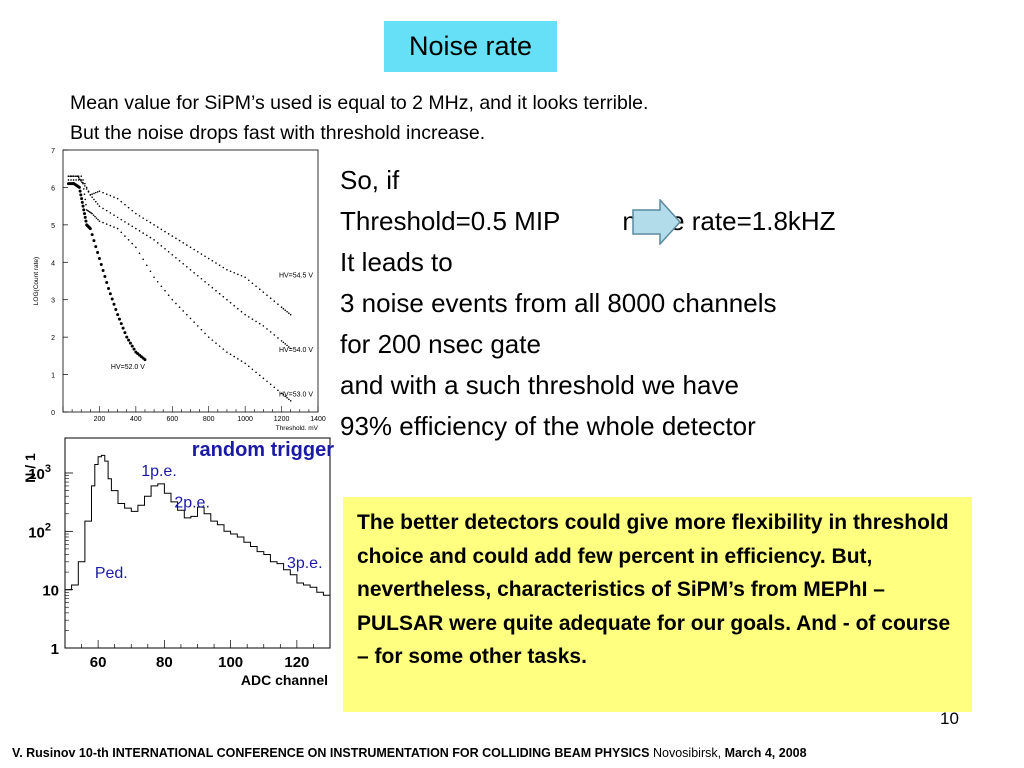 The image size is (1024, 768). Describe the element at coordinates (53, 151) in the screenshot. I see `y-tick-label: 7` at that location.